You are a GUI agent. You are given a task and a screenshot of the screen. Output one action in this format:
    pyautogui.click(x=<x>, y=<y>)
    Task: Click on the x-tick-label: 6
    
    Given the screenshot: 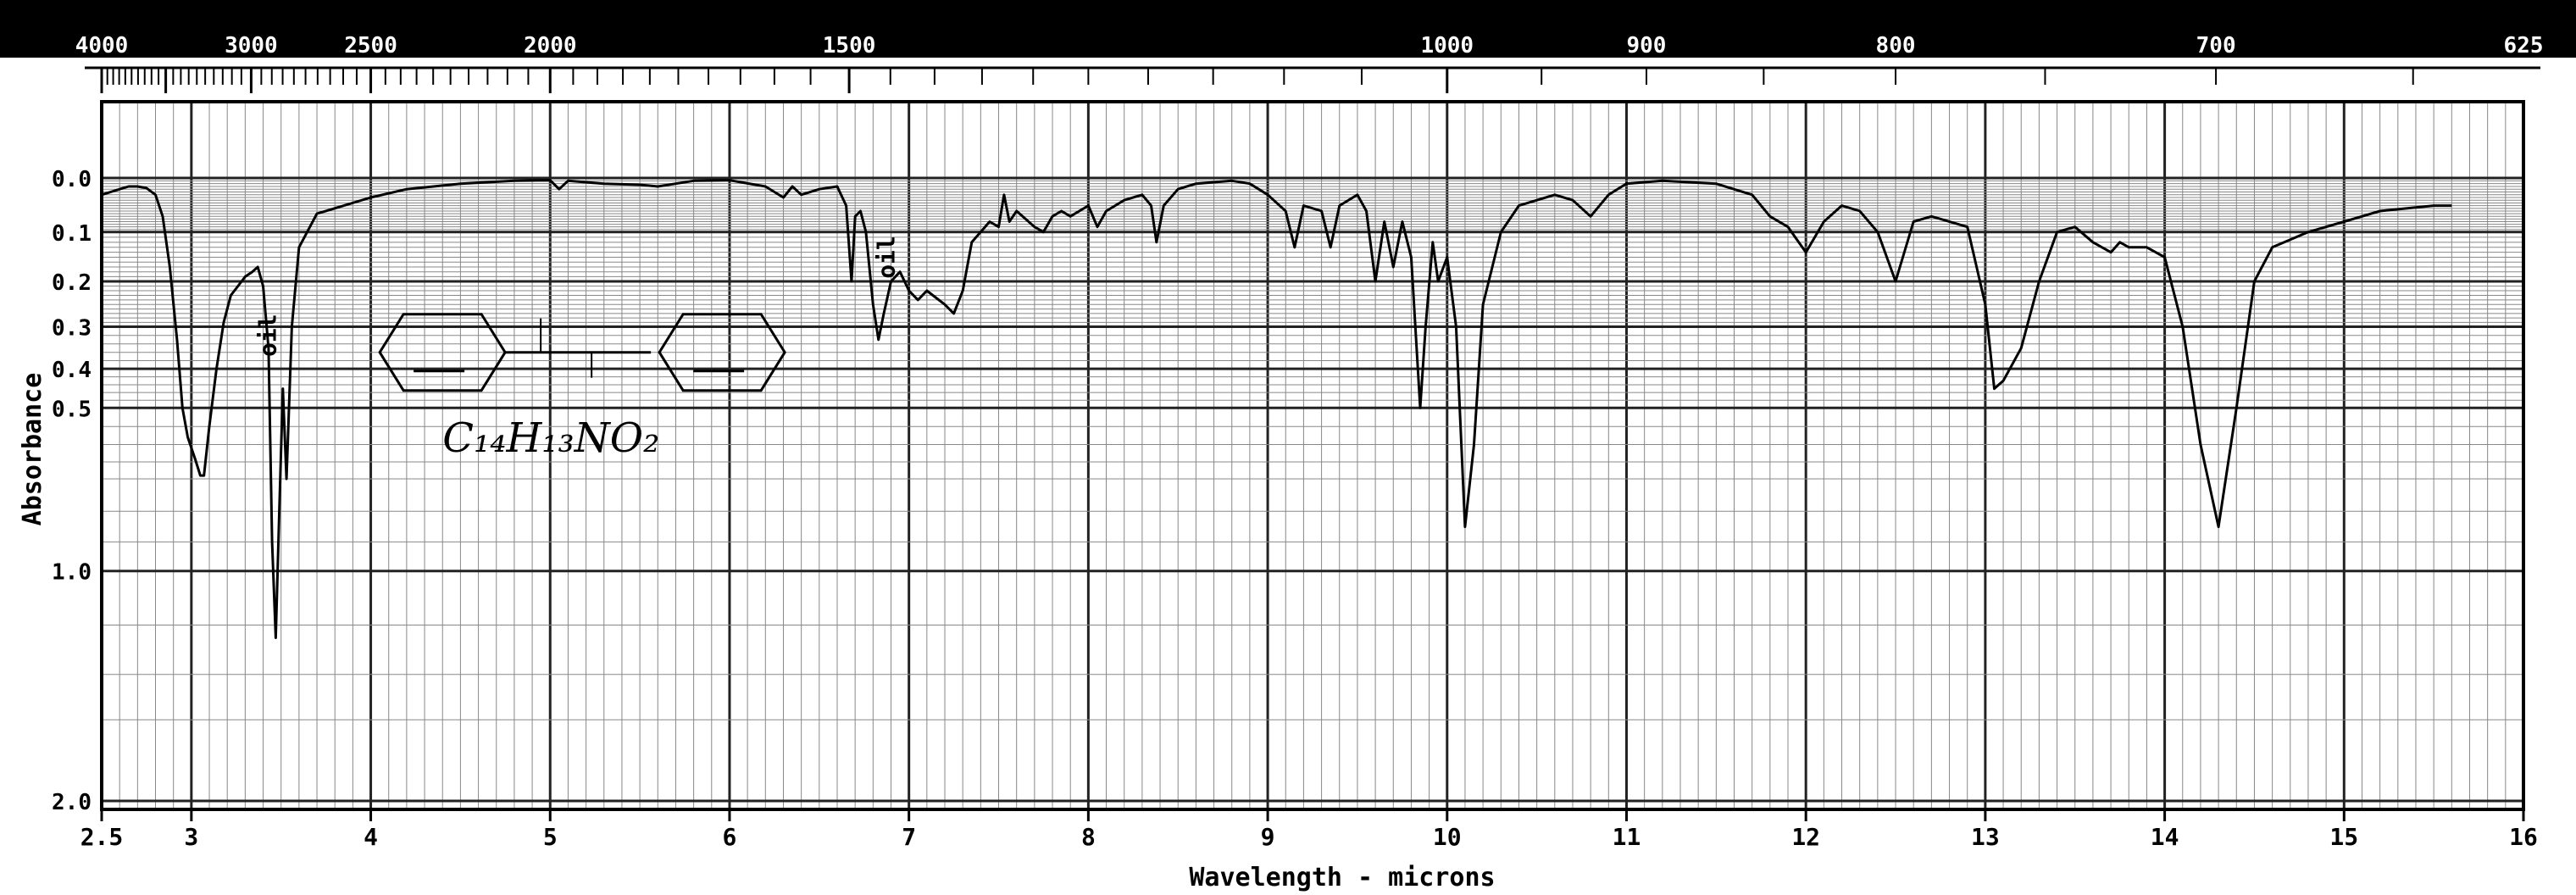 What is the action you would take?
    pyautogui.click(x=730, y=837)
    